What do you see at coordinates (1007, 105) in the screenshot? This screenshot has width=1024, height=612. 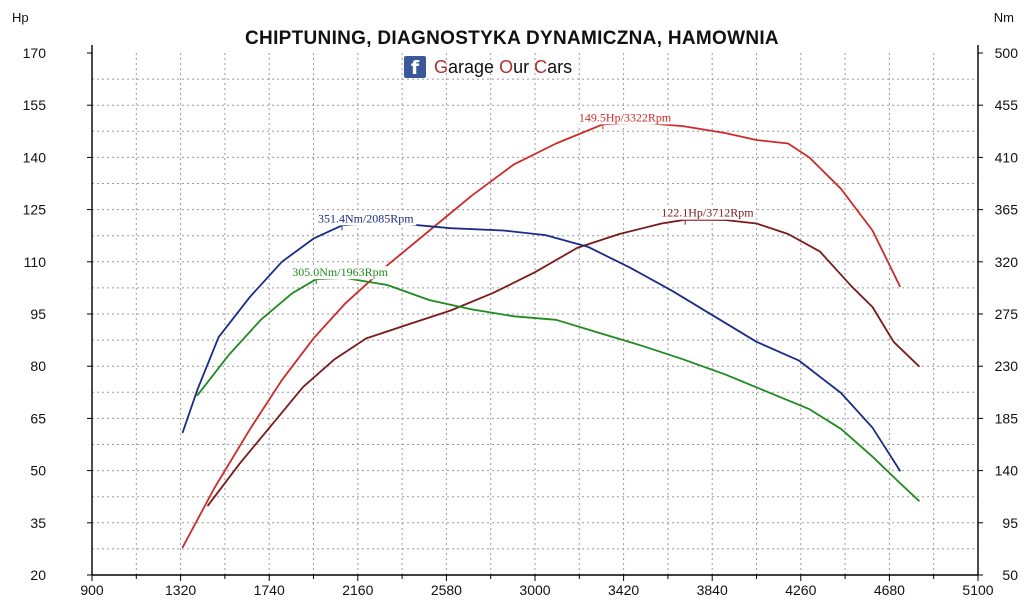 I see `y-right-tick-label: 455` at bounding box center [1007, 105].